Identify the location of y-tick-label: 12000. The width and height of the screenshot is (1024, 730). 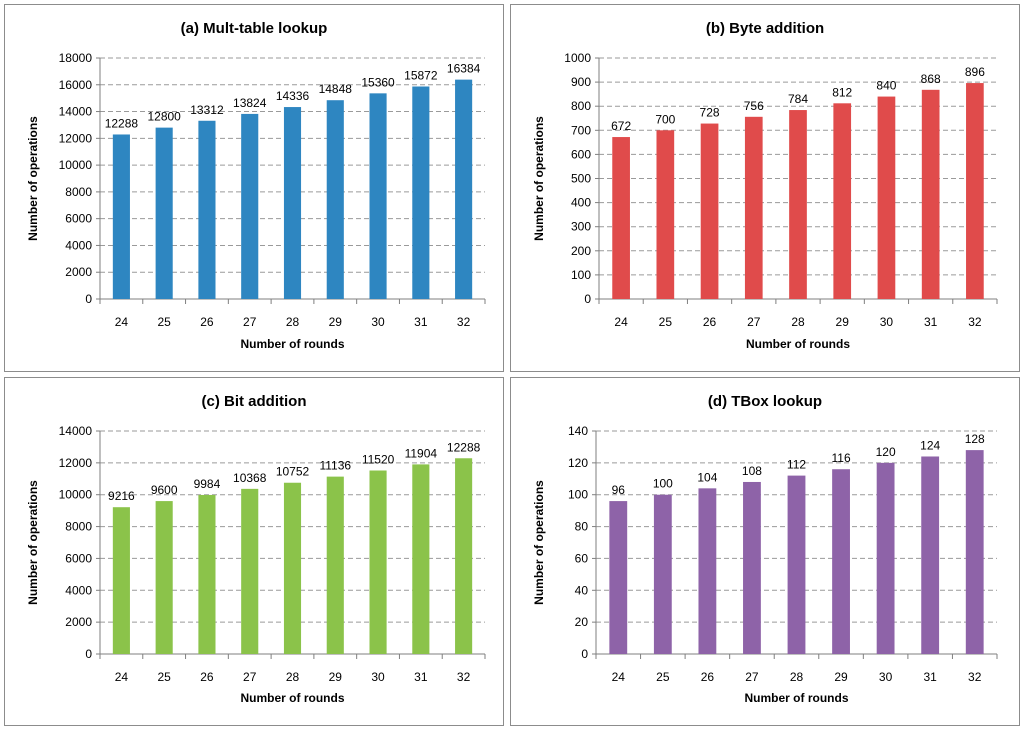
(76, 463).